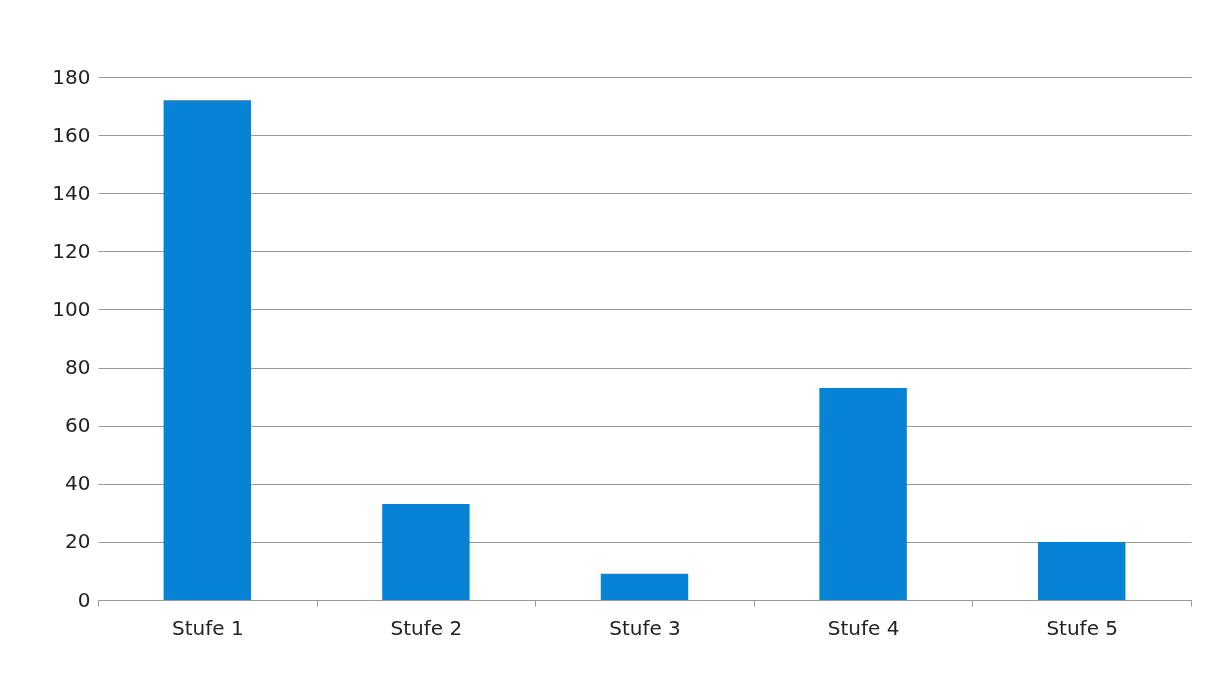 Image resolution: width=1208 pixels, height=684 pixels. What do you see at coordinates (71, 134) in the screenshot?
I see `y-tick-label: 160` at bounding box center [71, 134].